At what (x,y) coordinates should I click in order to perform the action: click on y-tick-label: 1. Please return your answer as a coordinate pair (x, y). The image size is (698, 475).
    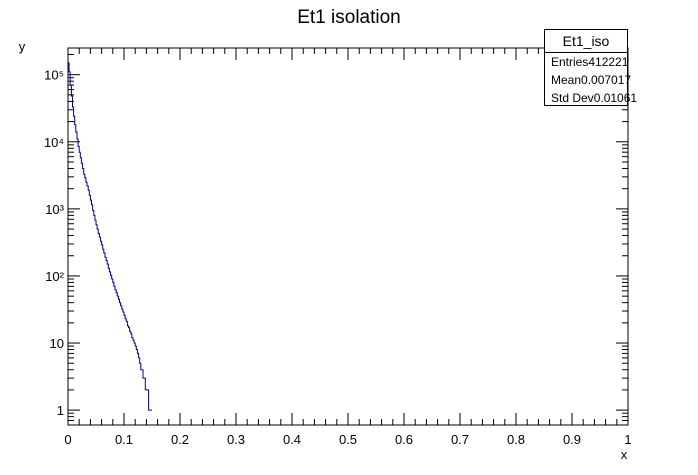
    Looking at the image, I should click on (60, 410).